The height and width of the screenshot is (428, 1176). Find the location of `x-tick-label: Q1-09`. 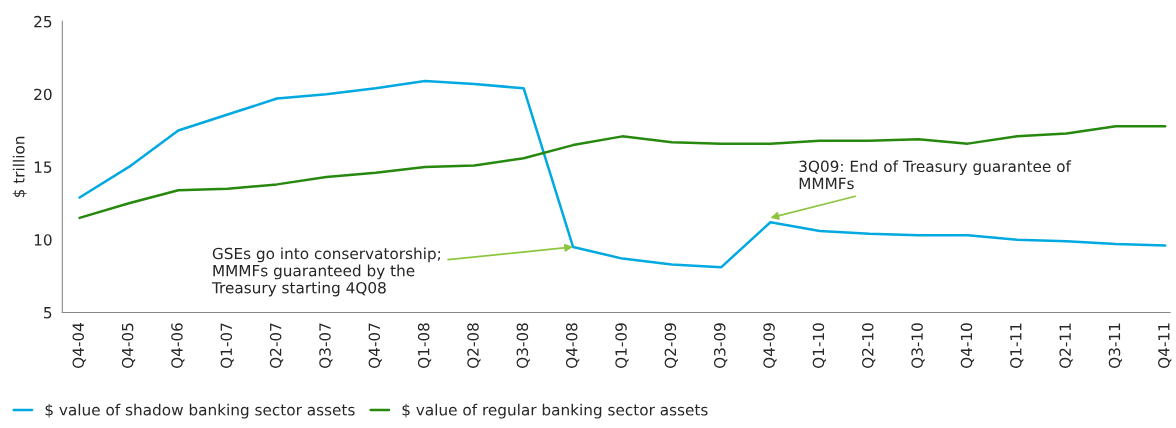

x-tick-label: Q1-09 is located at coordinates (622, 346).